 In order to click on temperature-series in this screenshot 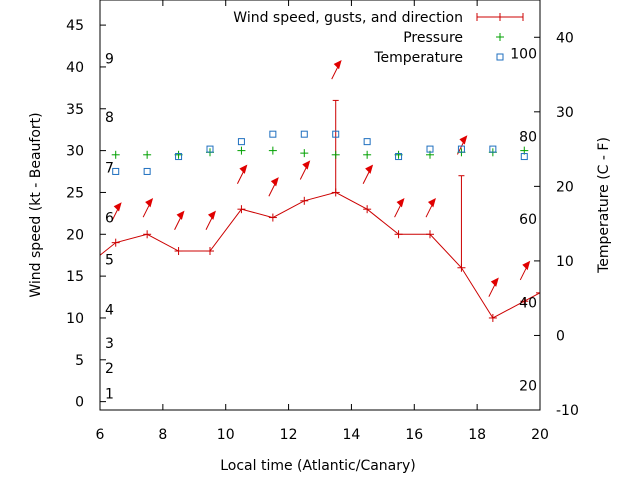, I will do `click(320, 152)`.